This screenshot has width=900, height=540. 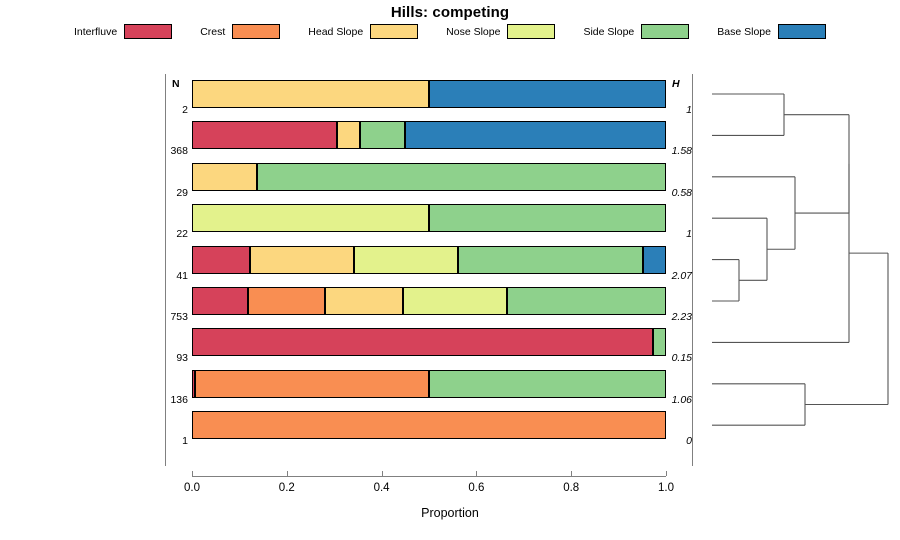 What do you see at coordinates (429, 476) in the screenshot?
I see `x-axis-line` at bounding box center [429, 476].